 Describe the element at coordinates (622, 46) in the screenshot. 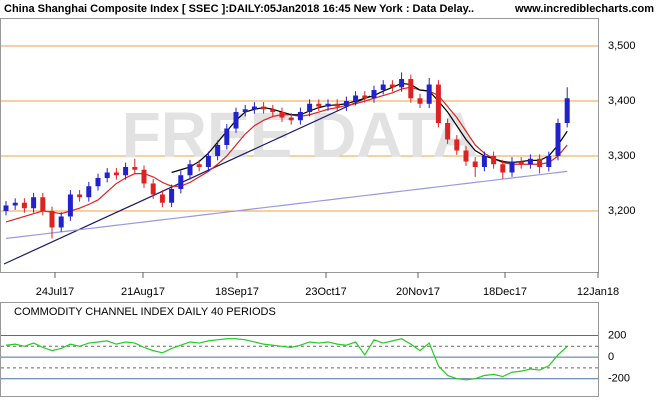

I see `y-tick-label: 3,500` at that location.